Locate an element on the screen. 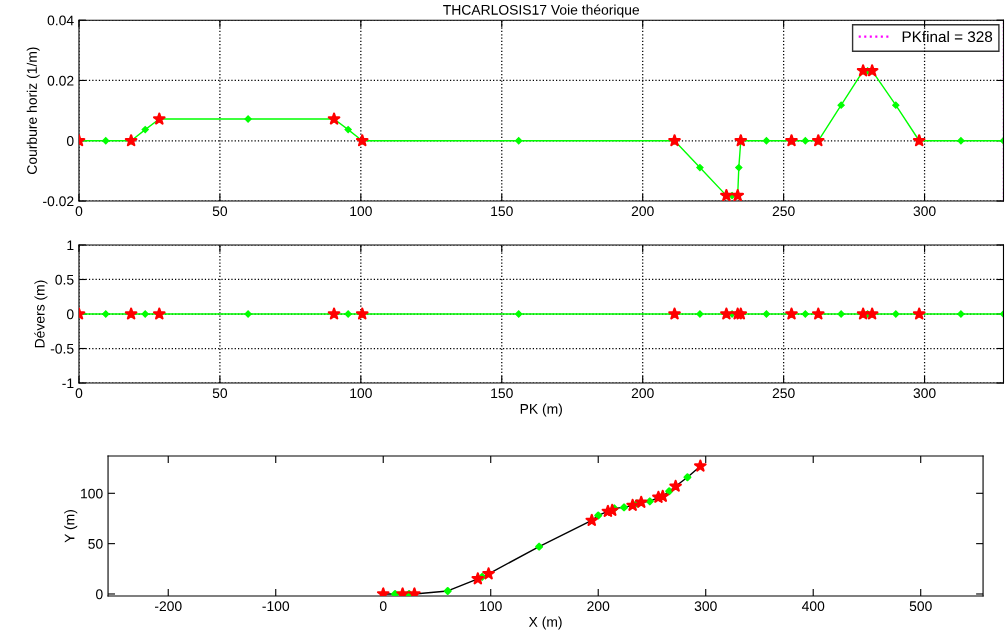 This screenshot has height=639, width=1006. ref-line-label: PKfinal = 328 is located at coordinates (947, 36).